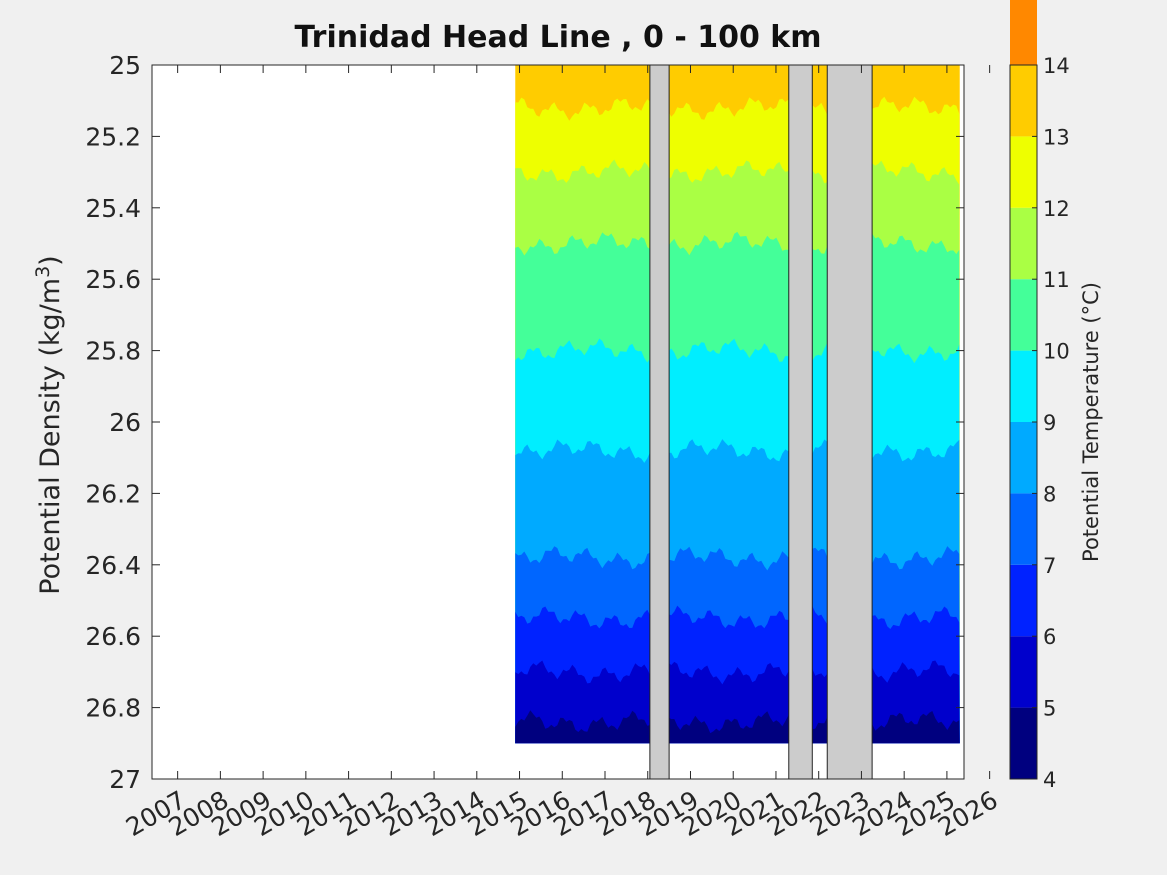 This screenshot has height=875, width=1167. I want to click on y-tick-label: 25.2, so click(113, 136).